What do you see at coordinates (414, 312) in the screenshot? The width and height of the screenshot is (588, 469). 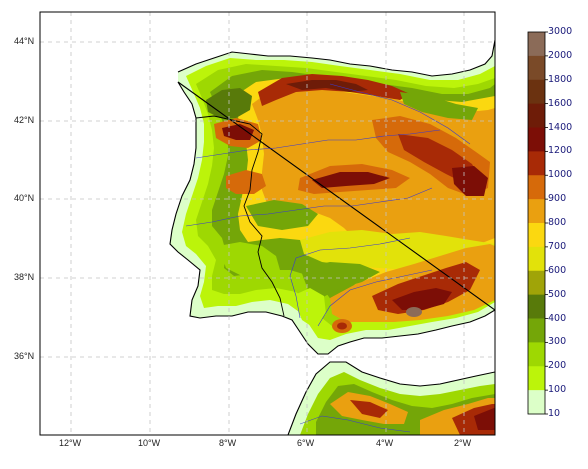 I see `sierra-nevada-summit` at bounding box center [414, 312].